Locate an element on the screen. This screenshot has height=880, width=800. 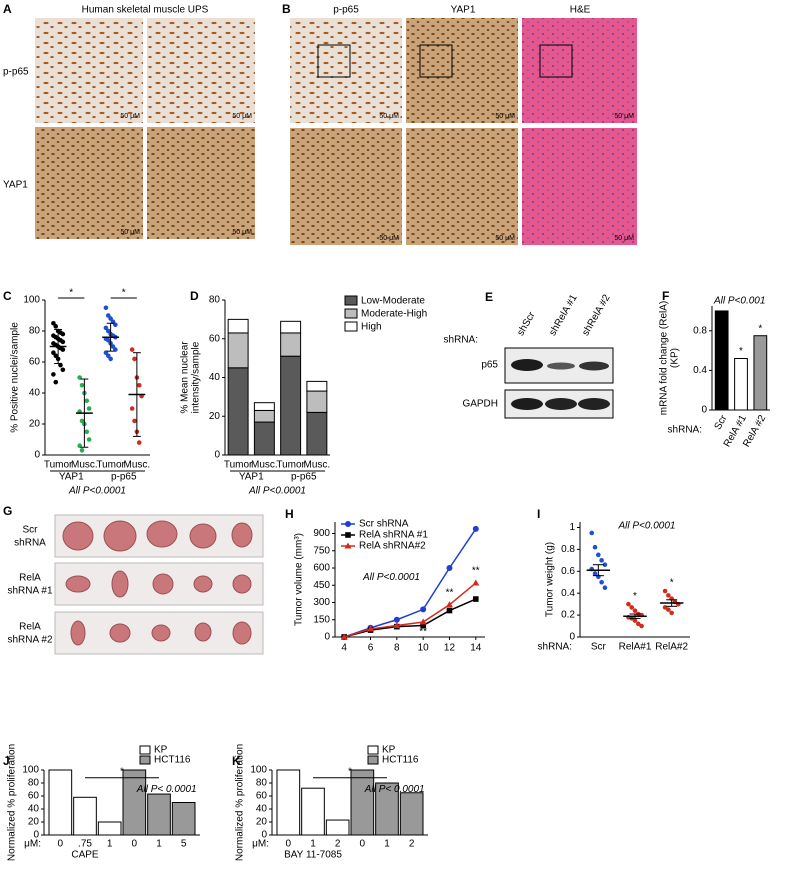
x-axis-label: CAPE is located at coordinates (85, 855).